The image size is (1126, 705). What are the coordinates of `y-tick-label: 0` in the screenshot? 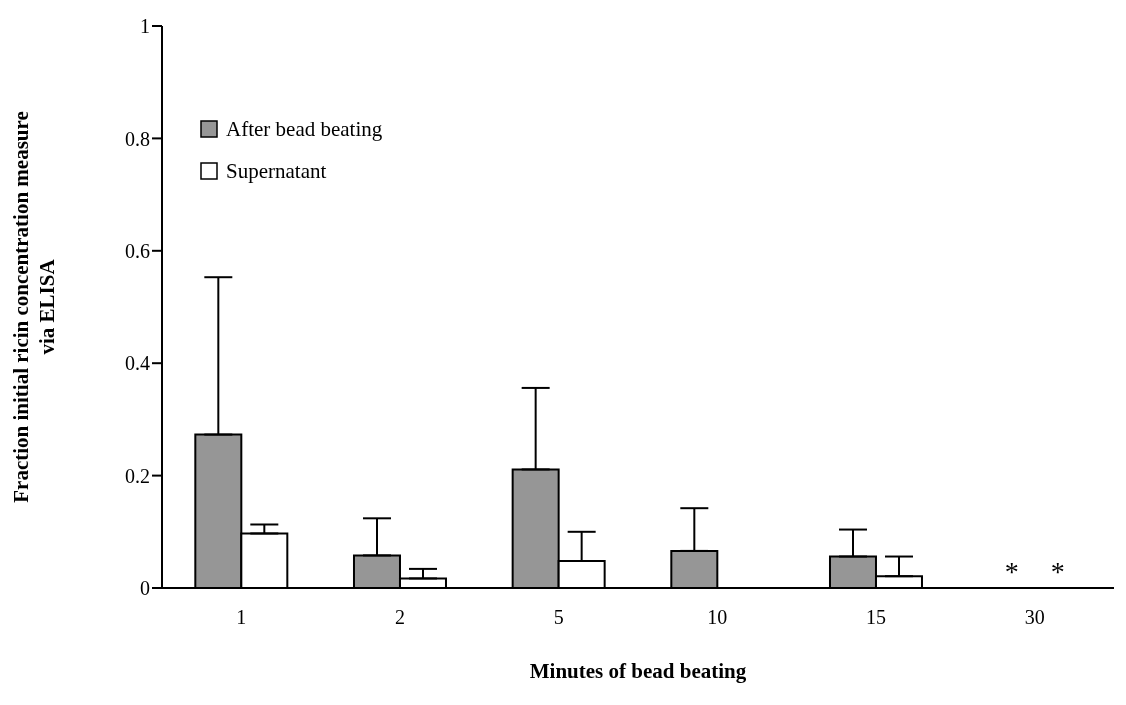 It's located at (145, 588).